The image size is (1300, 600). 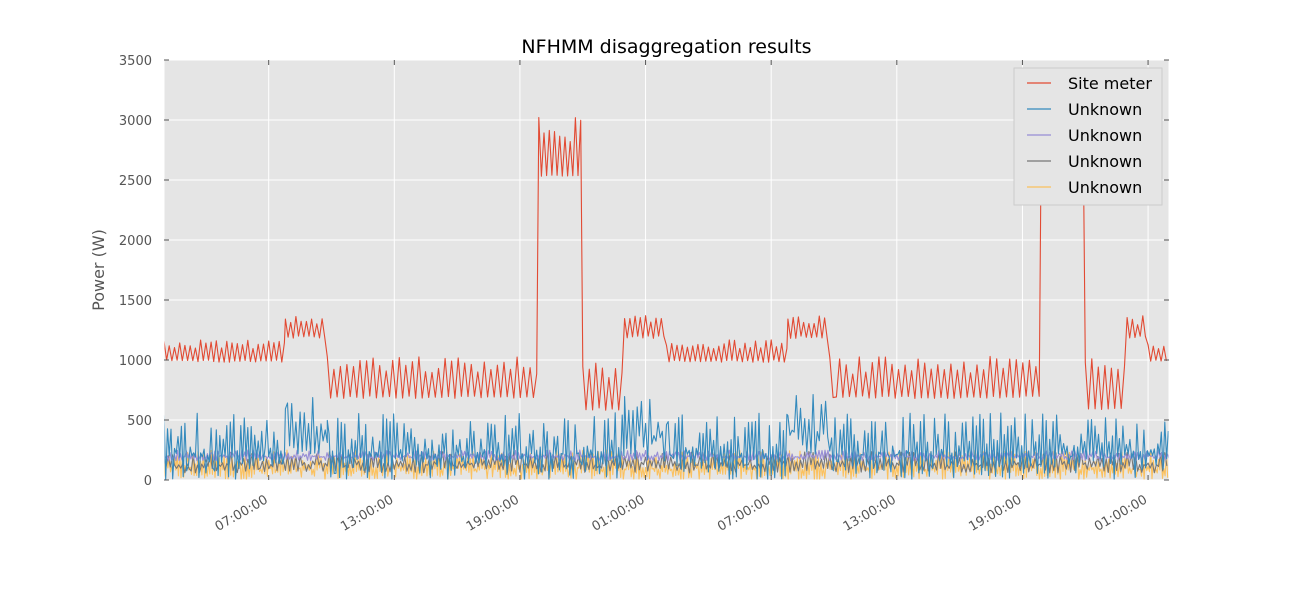 I want to click on y-tick-label: 0, so click(x=148, y=481).